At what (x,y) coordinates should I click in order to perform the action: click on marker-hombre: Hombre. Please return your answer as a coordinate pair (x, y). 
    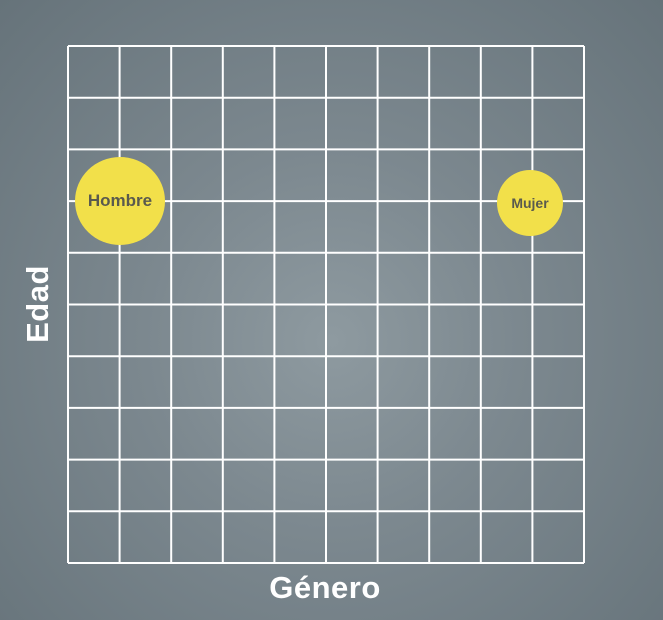
    Looking at the image, I should click on (120, 201).